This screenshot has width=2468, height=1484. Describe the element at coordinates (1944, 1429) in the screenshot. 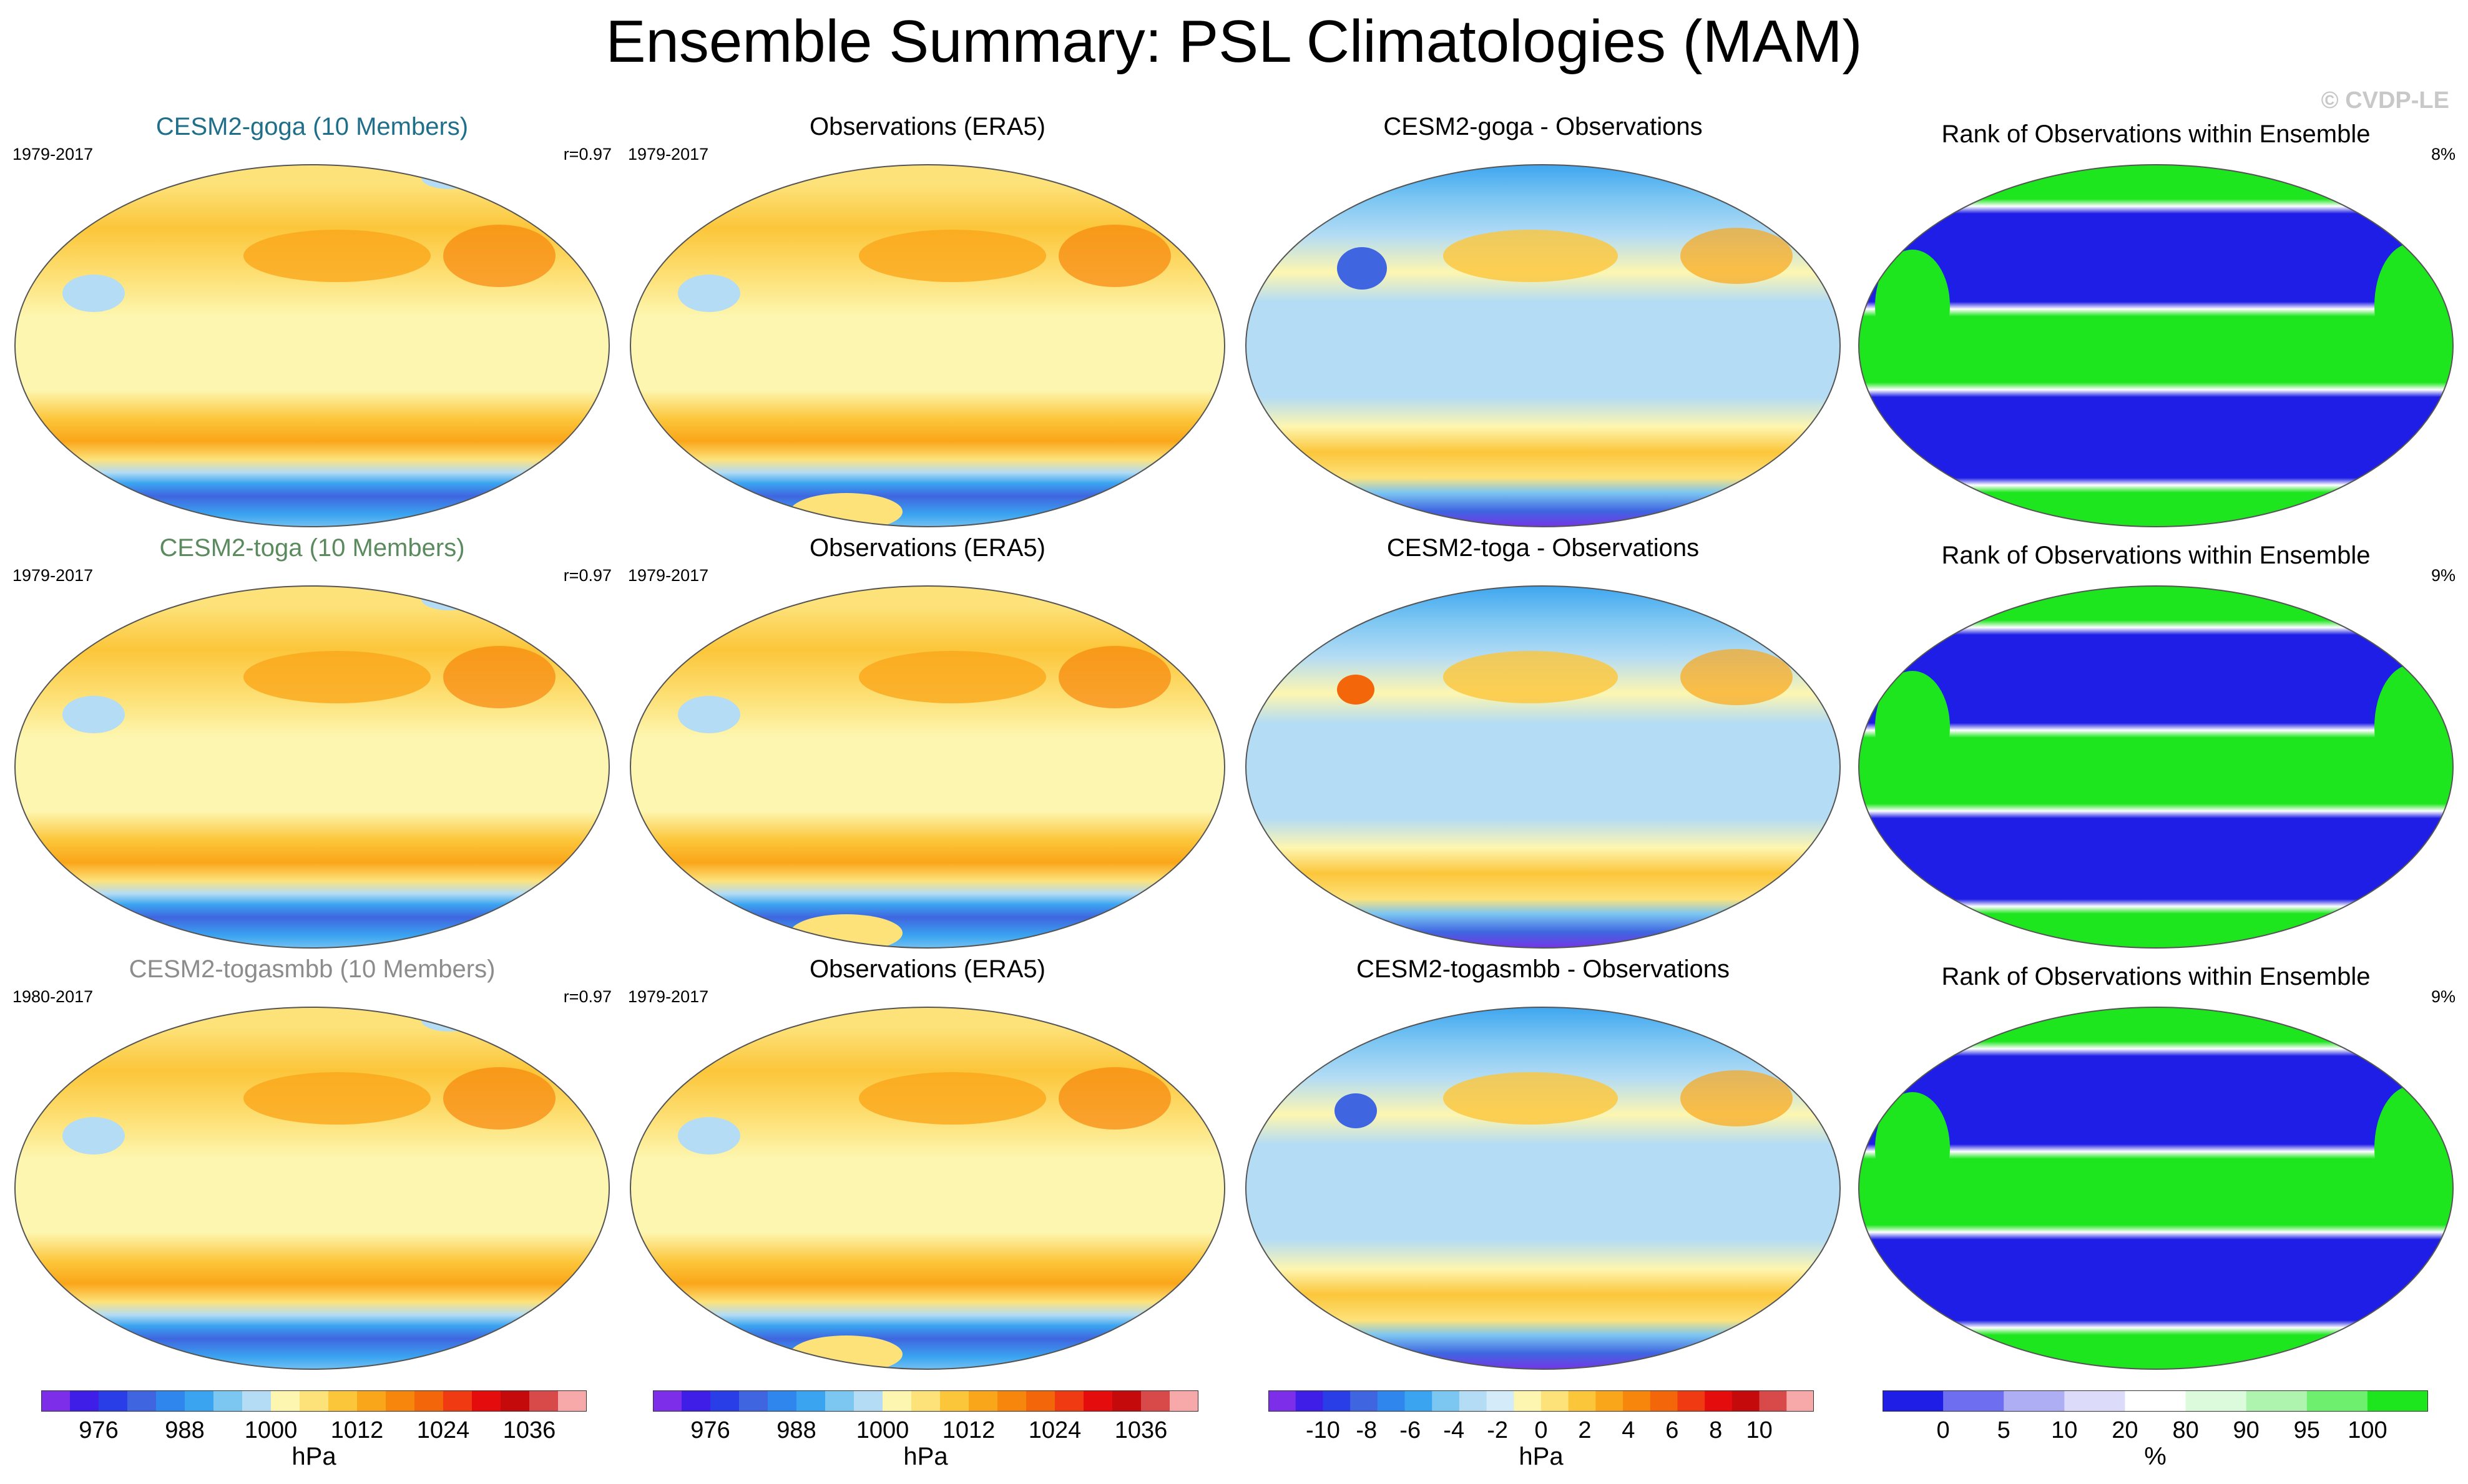

I see `colorbar-tick-label: 0` at that location.